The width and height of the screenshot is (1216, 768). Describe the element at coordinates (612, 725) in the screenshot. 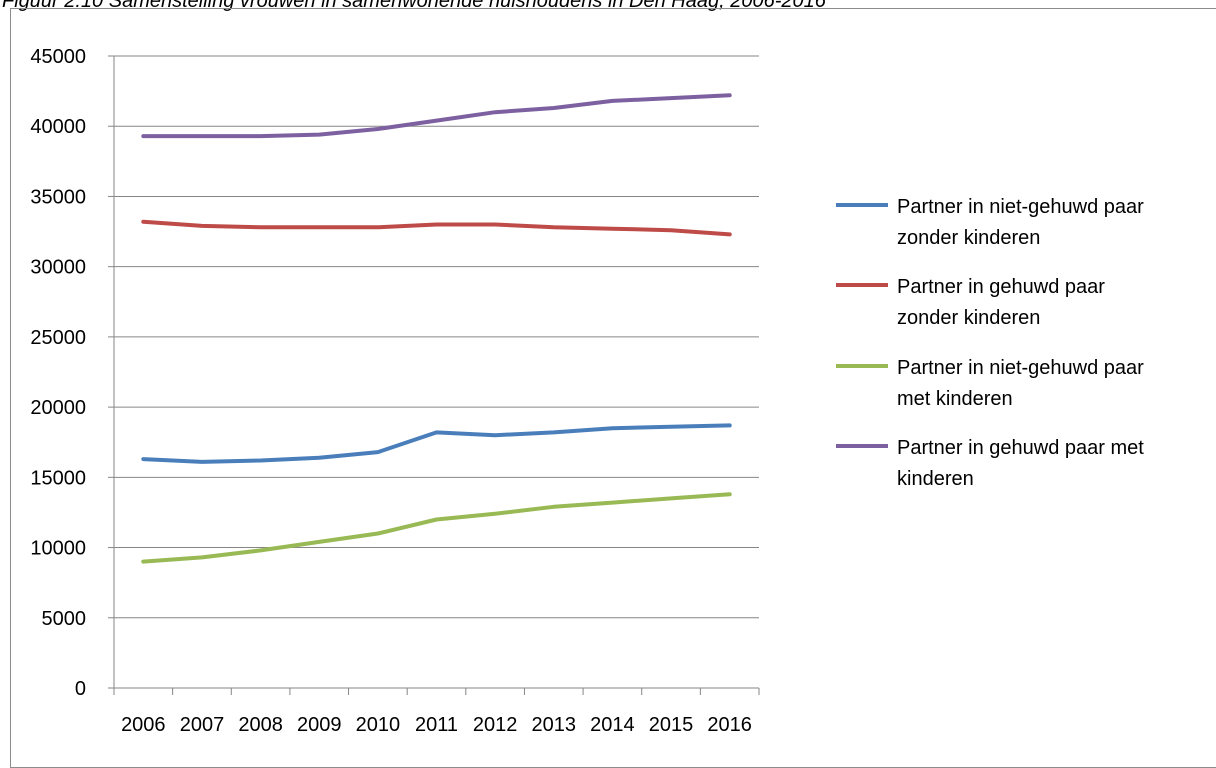

I see `x-tick-label-2014: 2014` at that location.